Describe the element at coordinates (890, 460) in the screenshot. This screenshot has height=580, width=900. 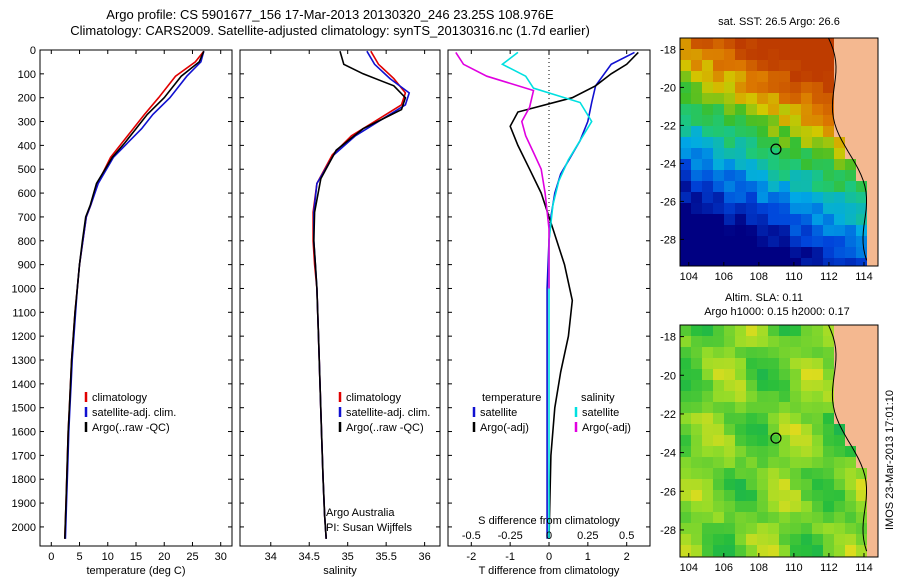
I see `imos-timestamp: IMOS 23-Mar-2013 17:01:10` at that location.